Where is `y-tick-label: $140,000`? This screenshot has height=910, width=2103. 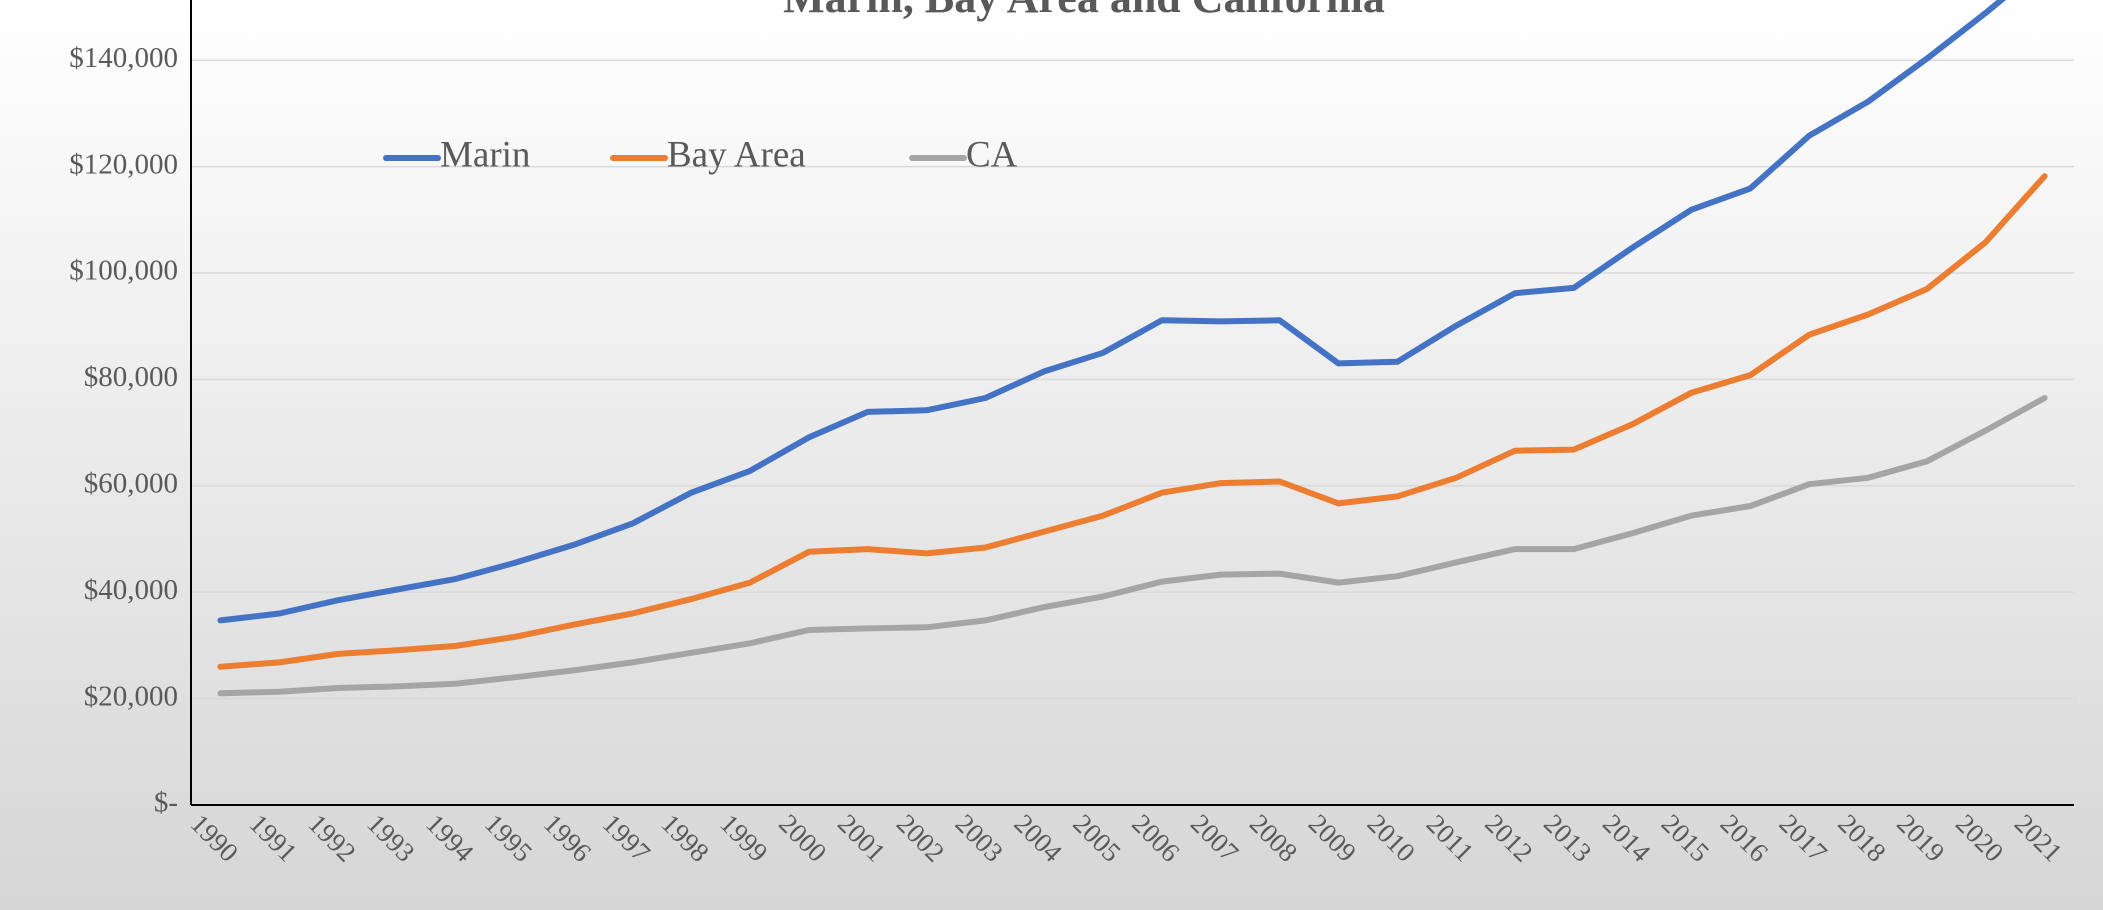
y-tick-label: $140,000 is located at coordinates (123, 58).